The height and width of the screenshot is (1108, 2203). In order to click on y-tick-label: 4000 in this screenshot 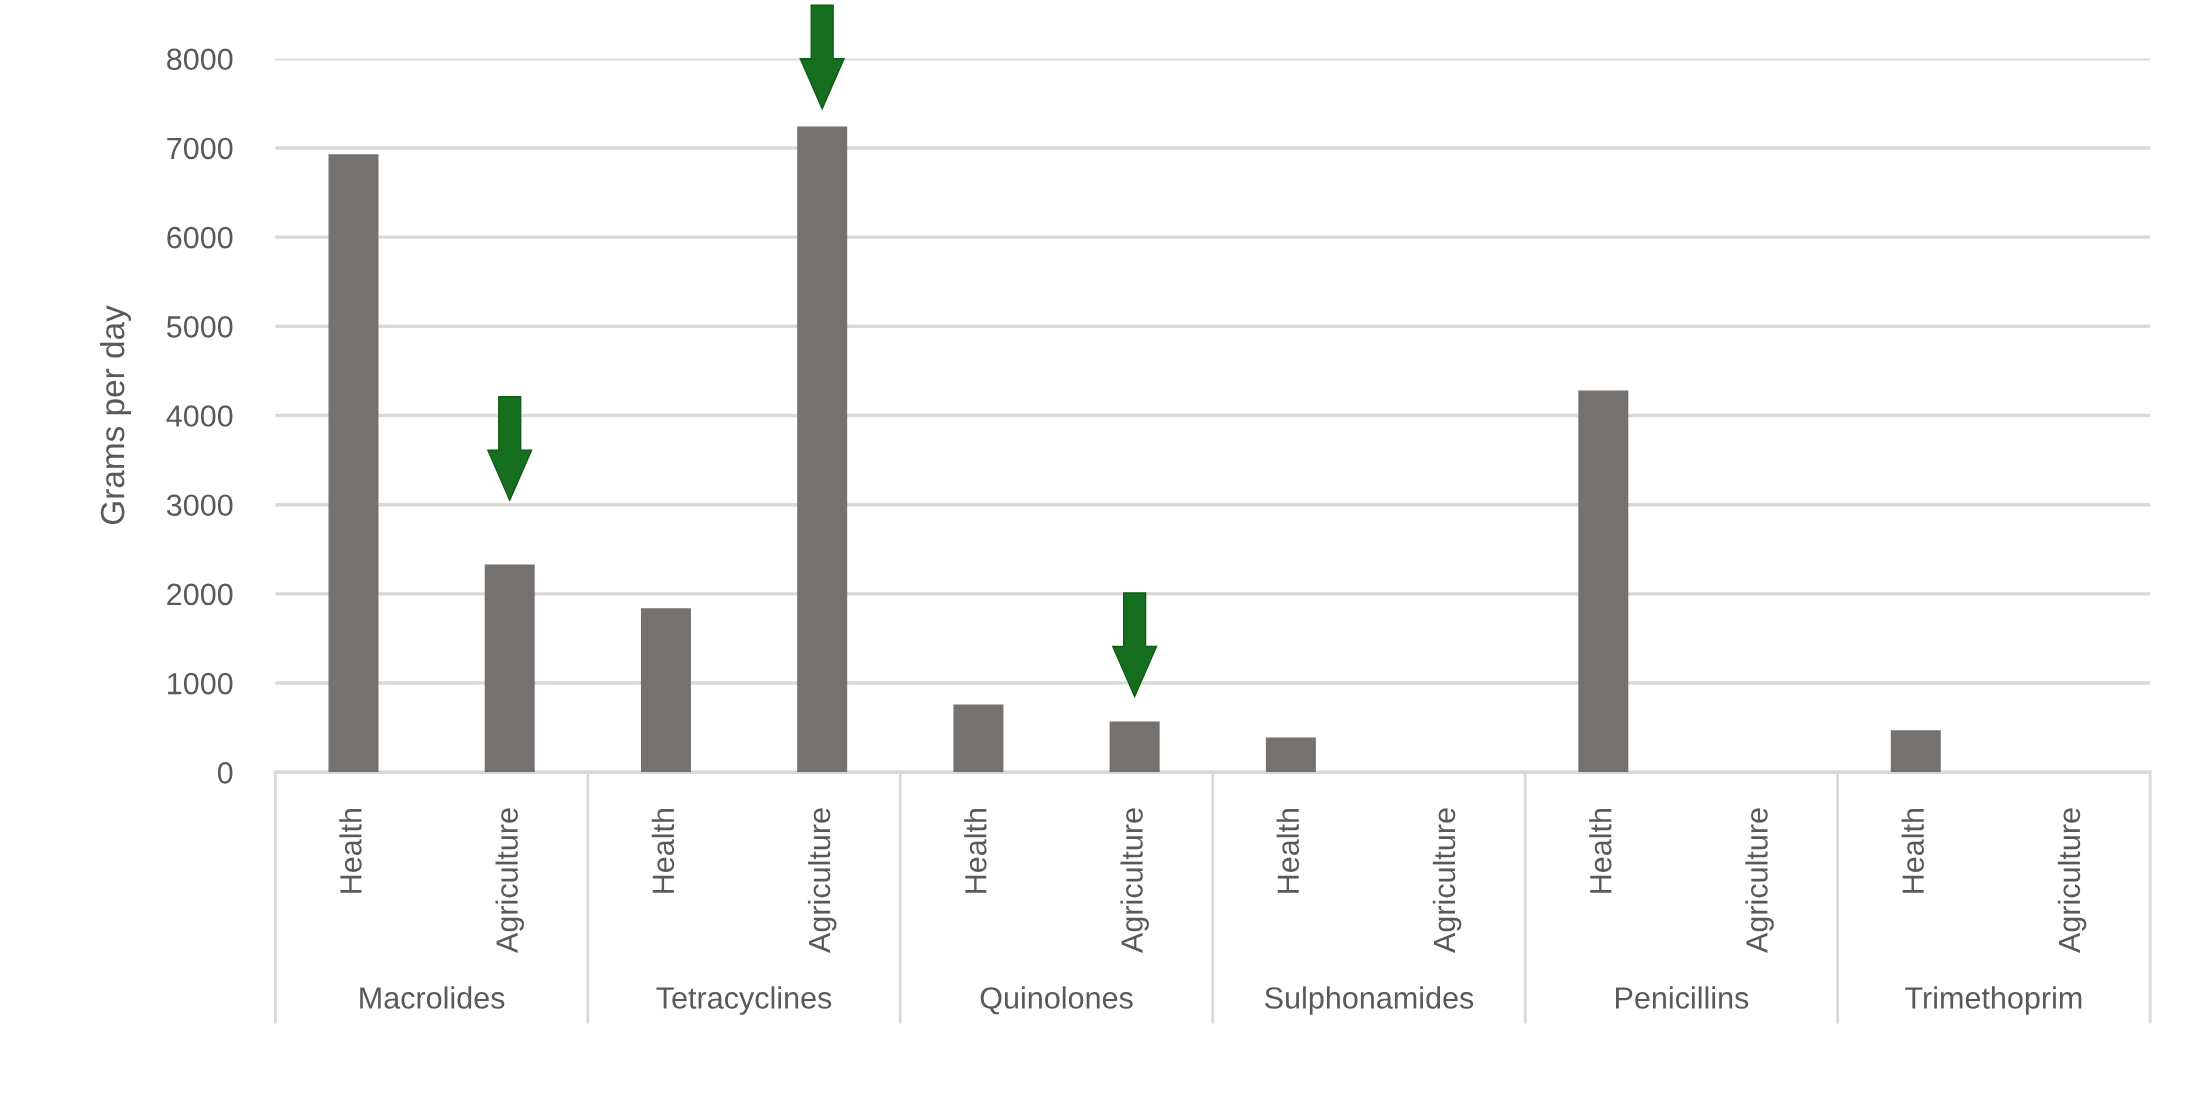, I will do `click(199, 416)`.